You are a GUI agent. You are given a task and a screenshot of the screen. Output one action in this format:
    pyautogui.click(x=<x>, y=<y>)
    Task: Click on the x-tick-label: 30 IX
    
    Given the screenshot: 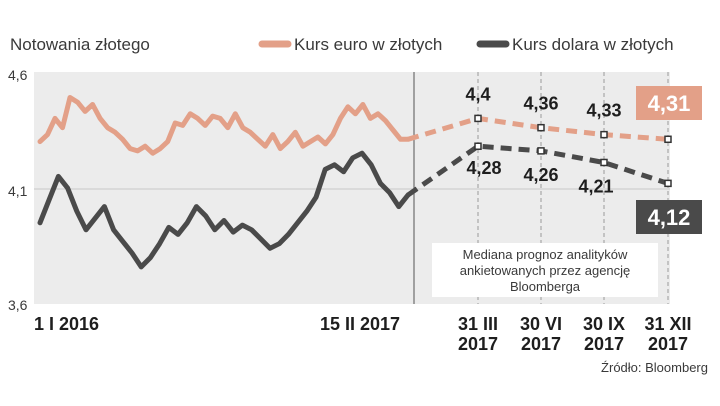 What is the action you would take?
    pyautogui.click(x=604, y=324)
    